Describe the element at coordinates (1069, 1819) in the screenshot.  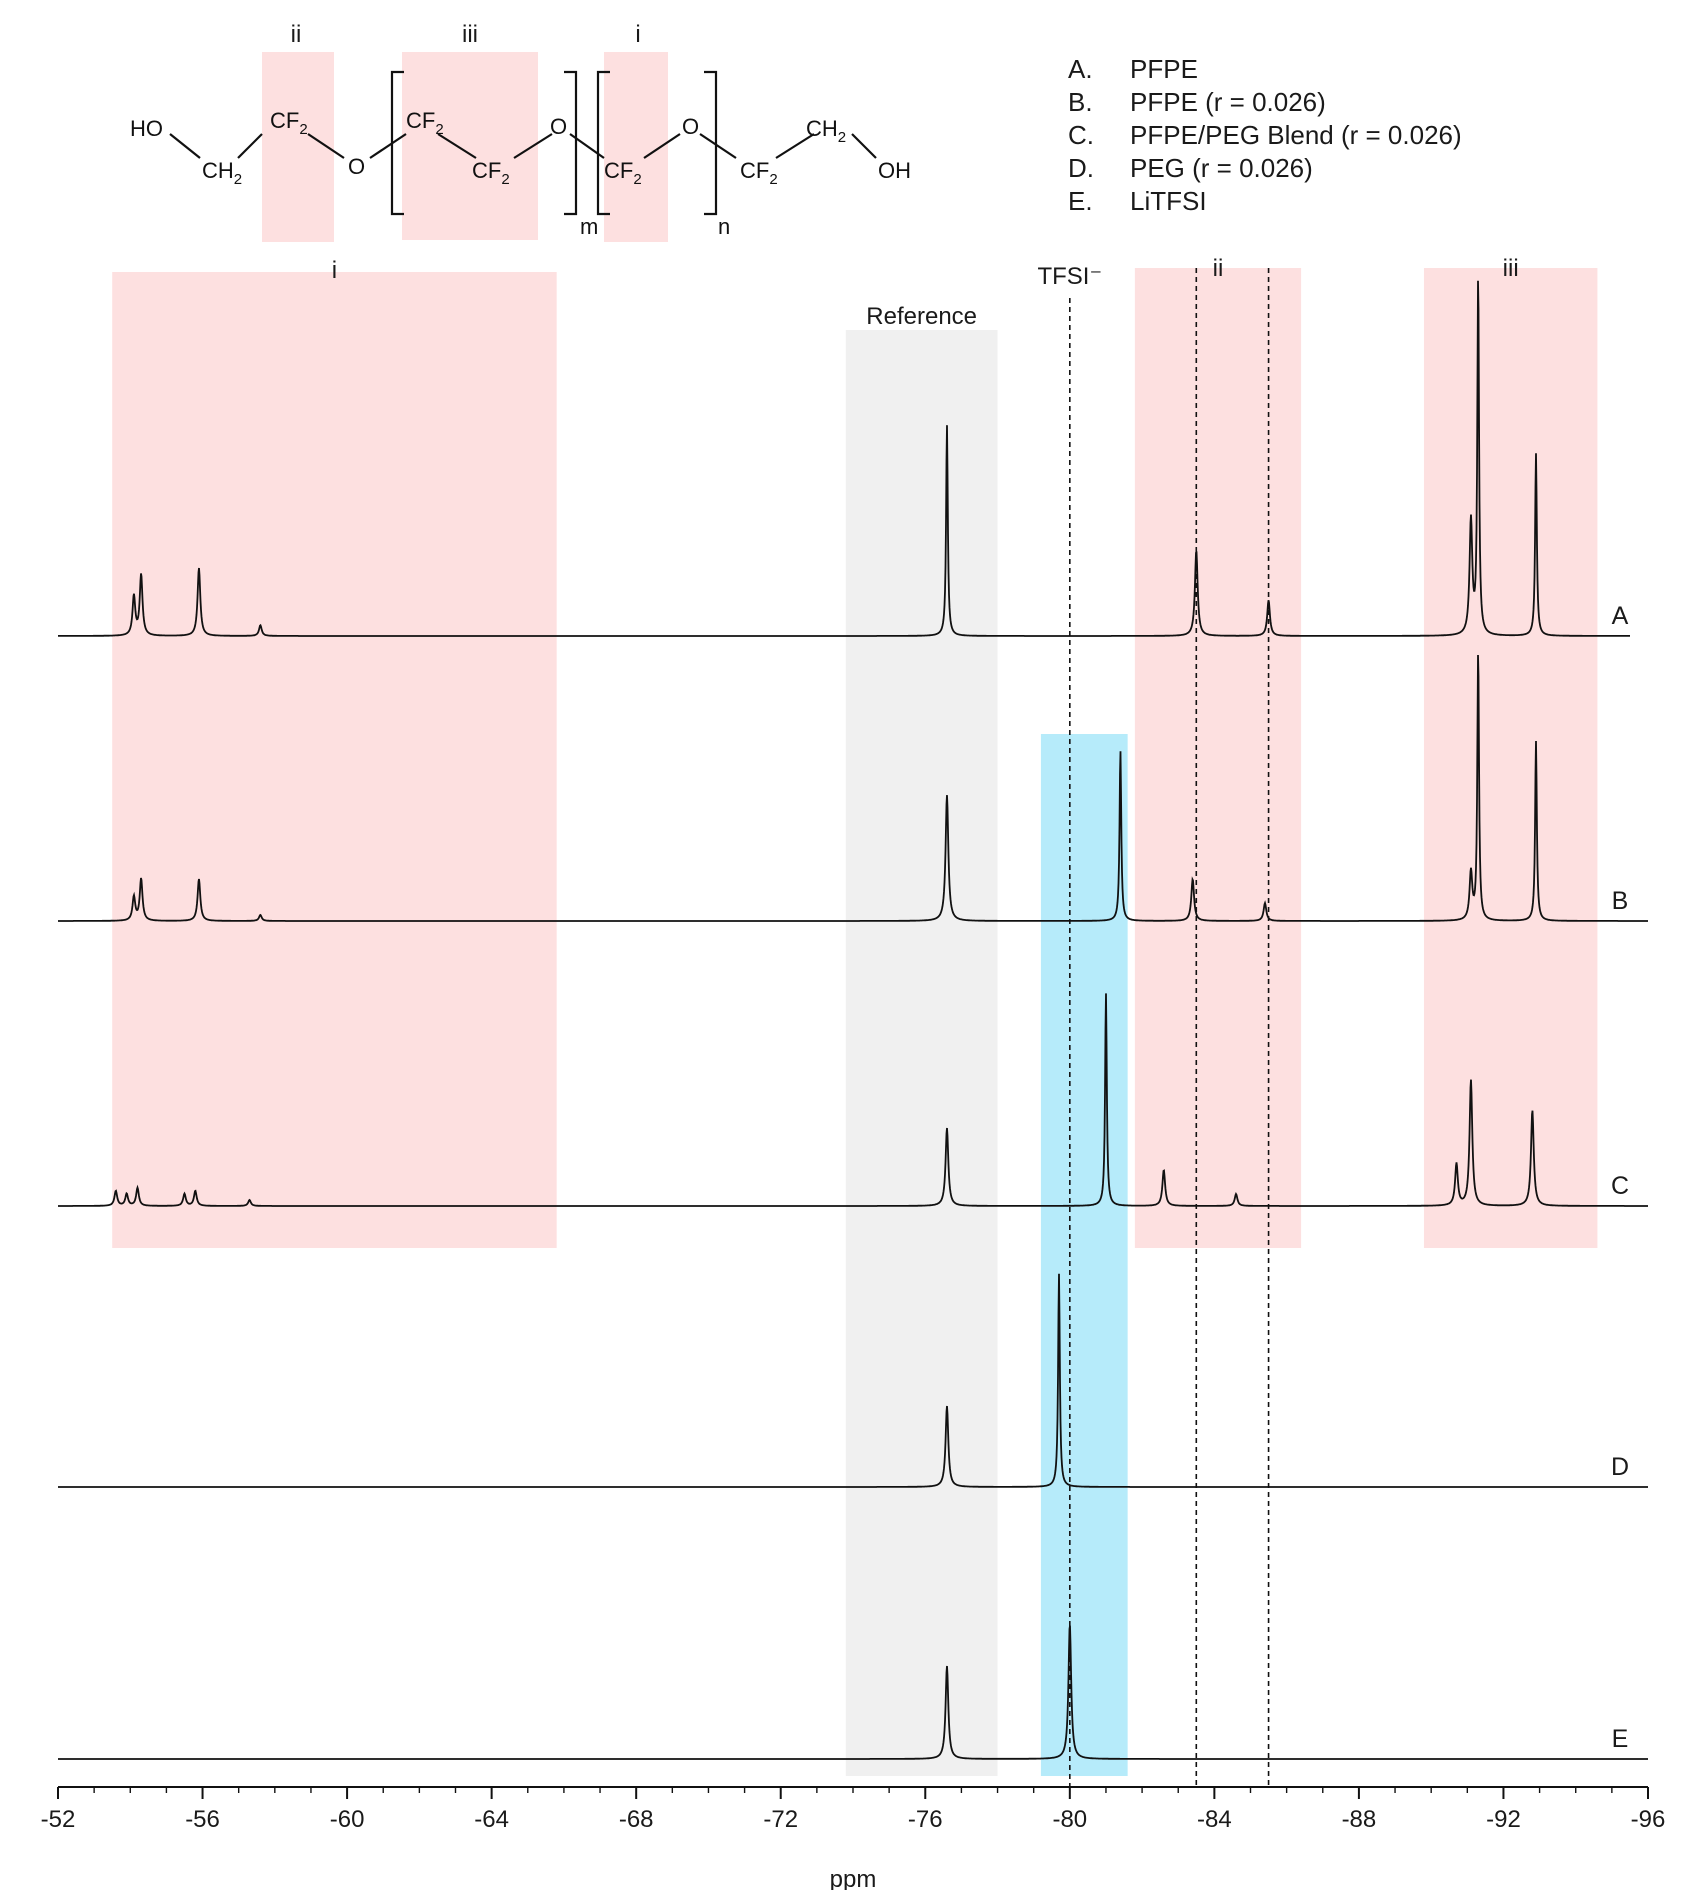
I see `x-tick-label: -80` at that location.